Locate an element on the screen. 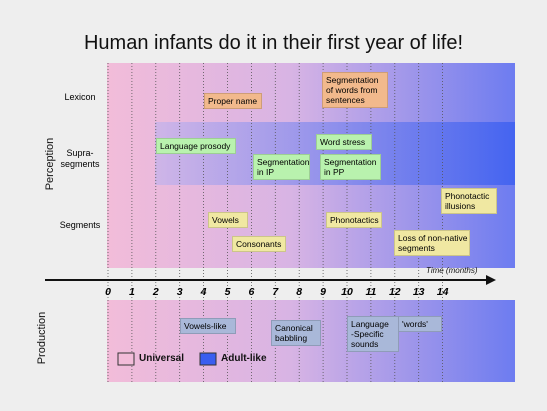 The height and width of the screenshot is (411, 547). event-box: Segmentation of words from sentences is located at coordinates (355, 90).